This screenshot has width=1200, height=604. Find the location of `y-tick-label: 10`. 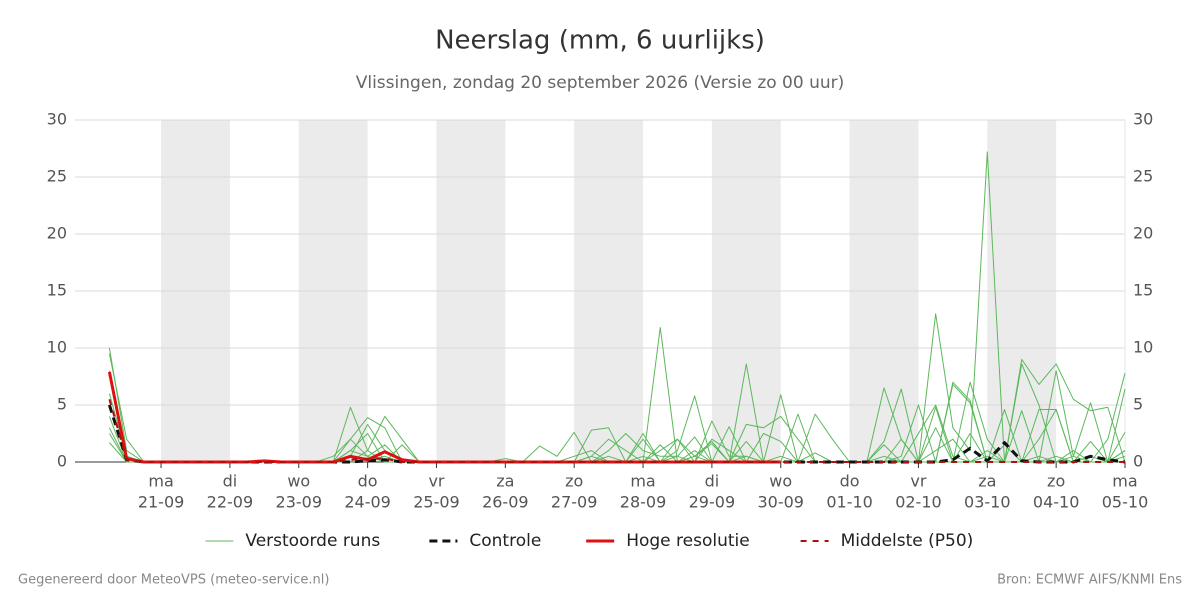

y-tick-label: 10 is located at coordinates (57, 347).